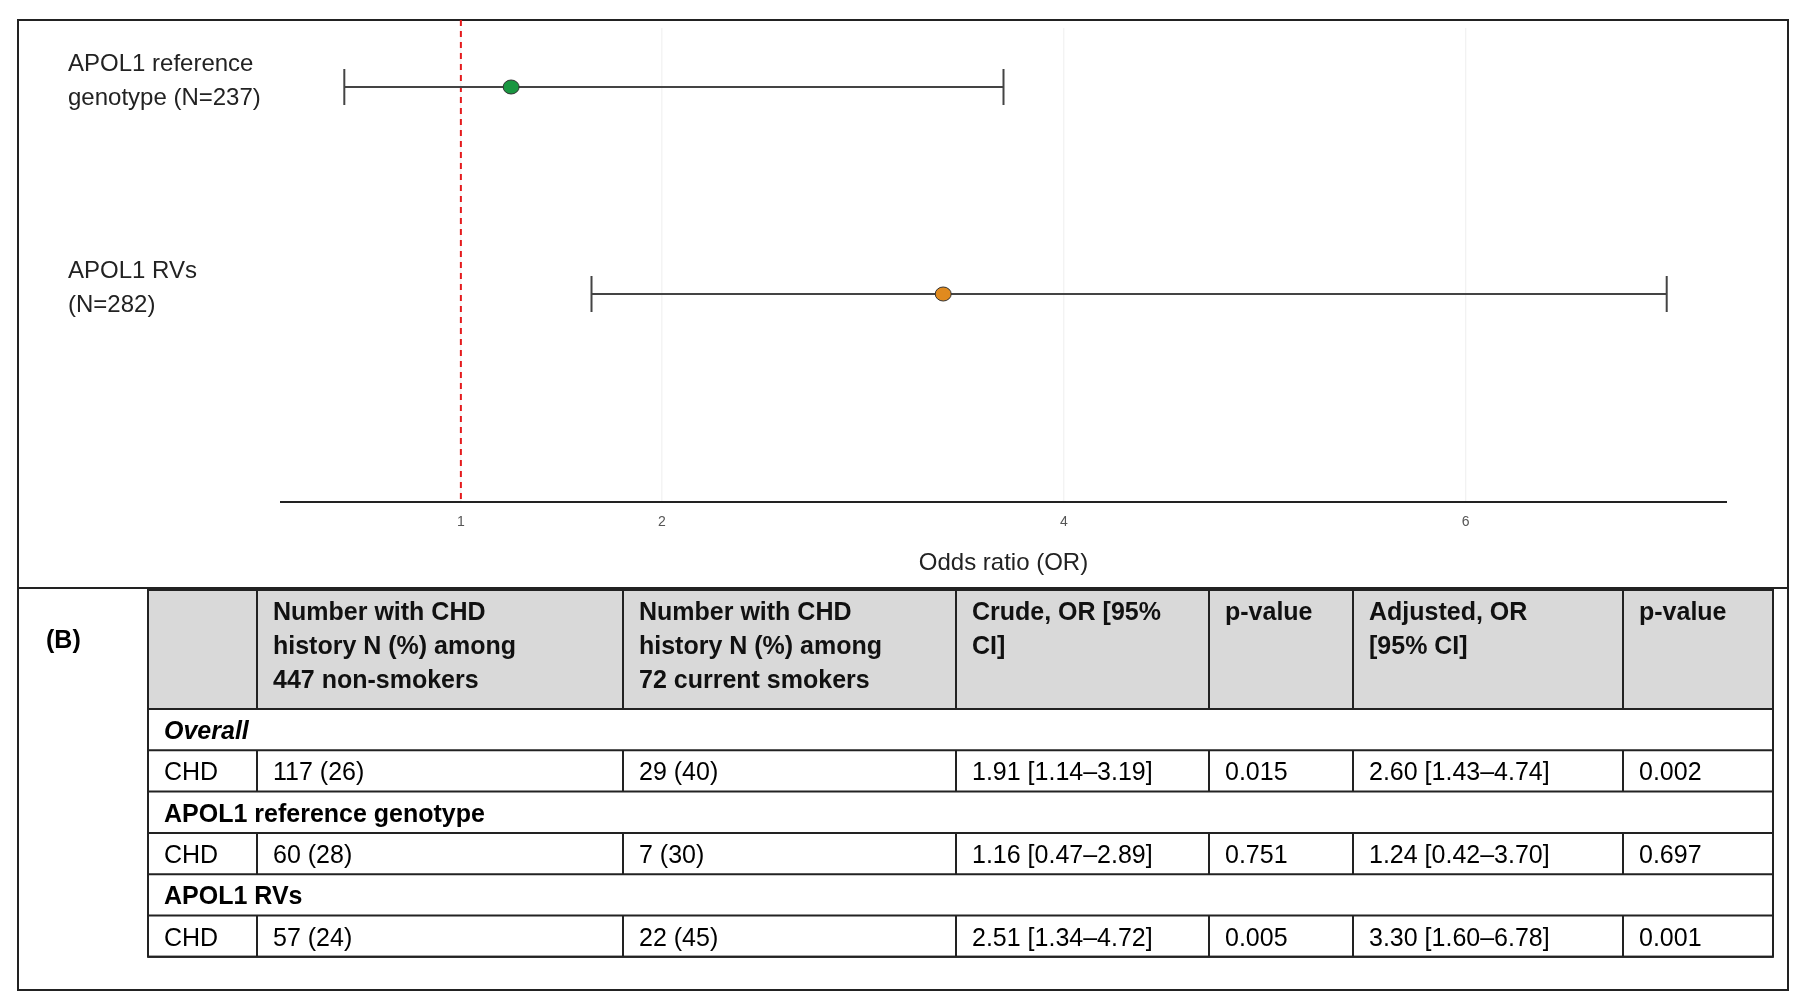 The image size is (1800, 1001). What do you see at coordinates (679, 771) in the screenshot?
I see `text: 29 (40)` at bounding box center [679, 771].